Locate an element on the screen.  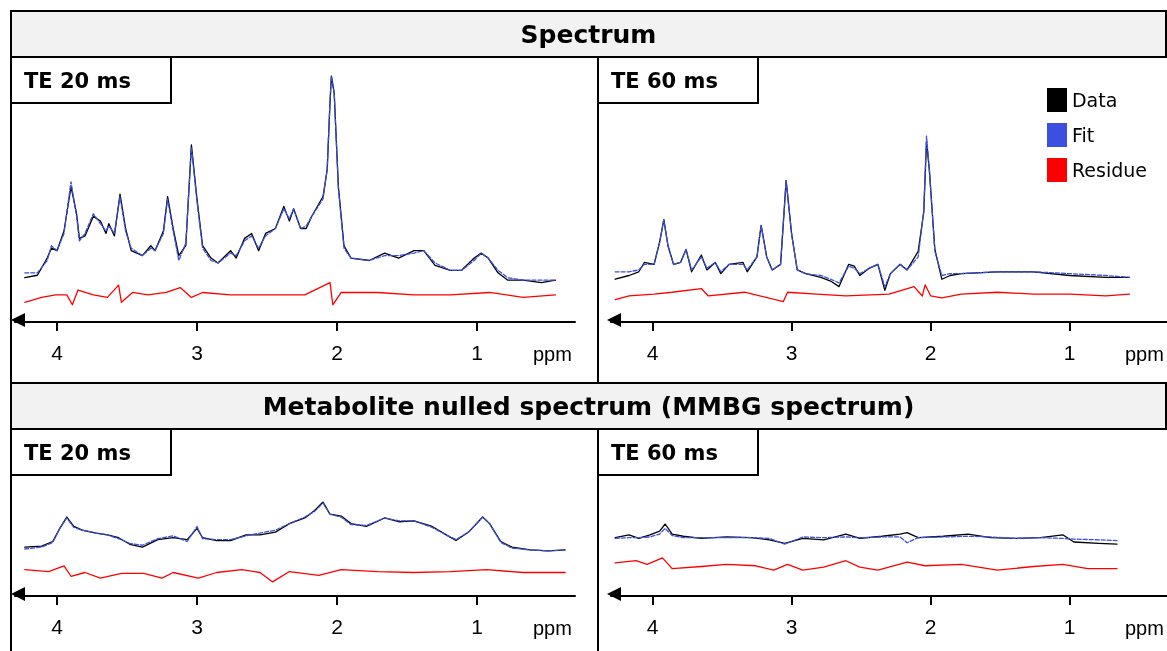
legend-label: Data is located at coordinates (1094, 100).